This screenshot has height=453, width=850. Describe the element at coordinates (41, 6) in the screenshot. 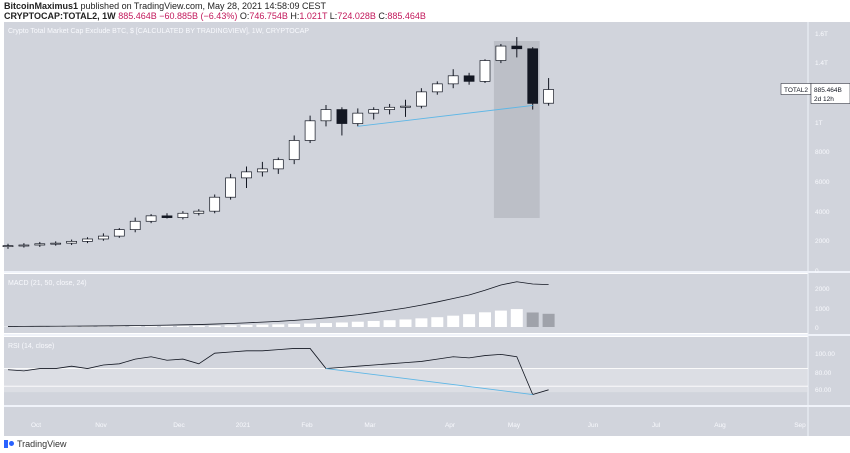

I see `publisher-name: BitcoinMaximus1` at that location.